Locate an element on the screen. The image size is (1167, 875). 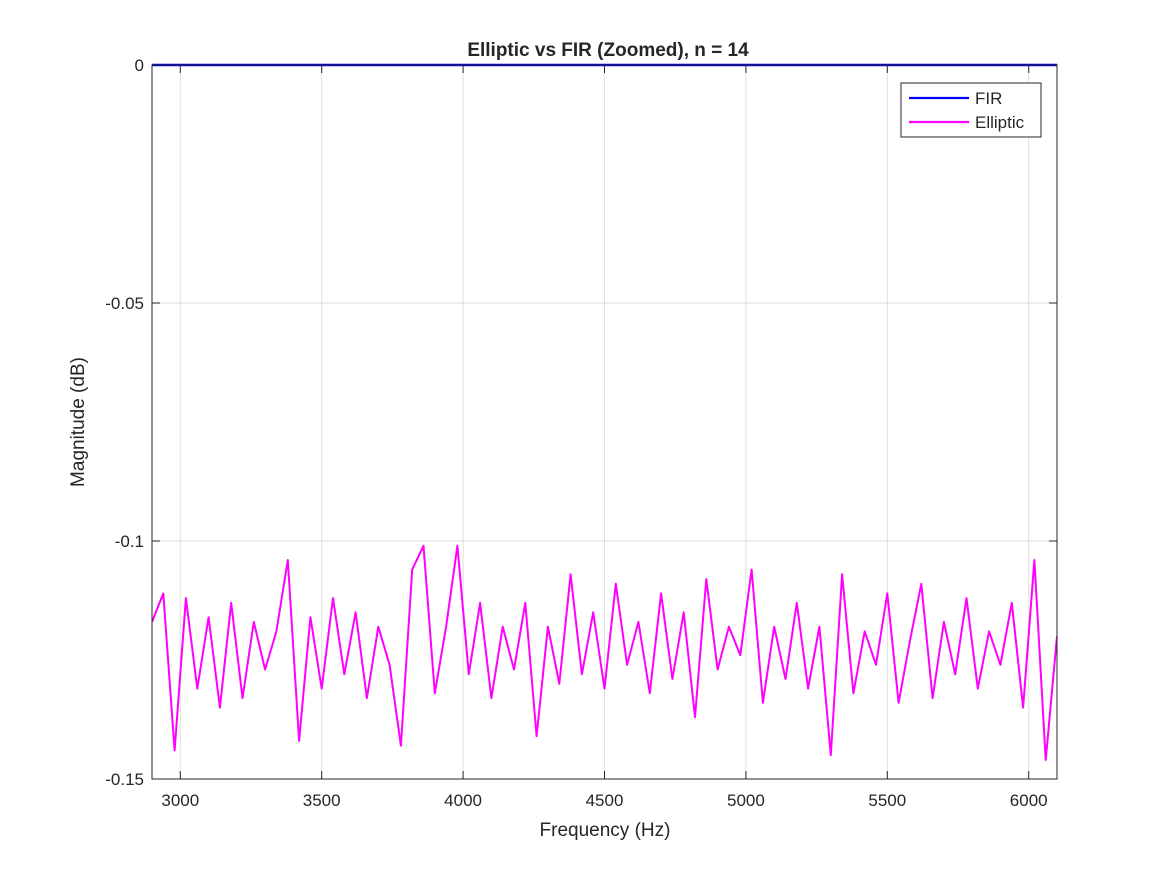
legend-box is located at coordinates (971, 110).